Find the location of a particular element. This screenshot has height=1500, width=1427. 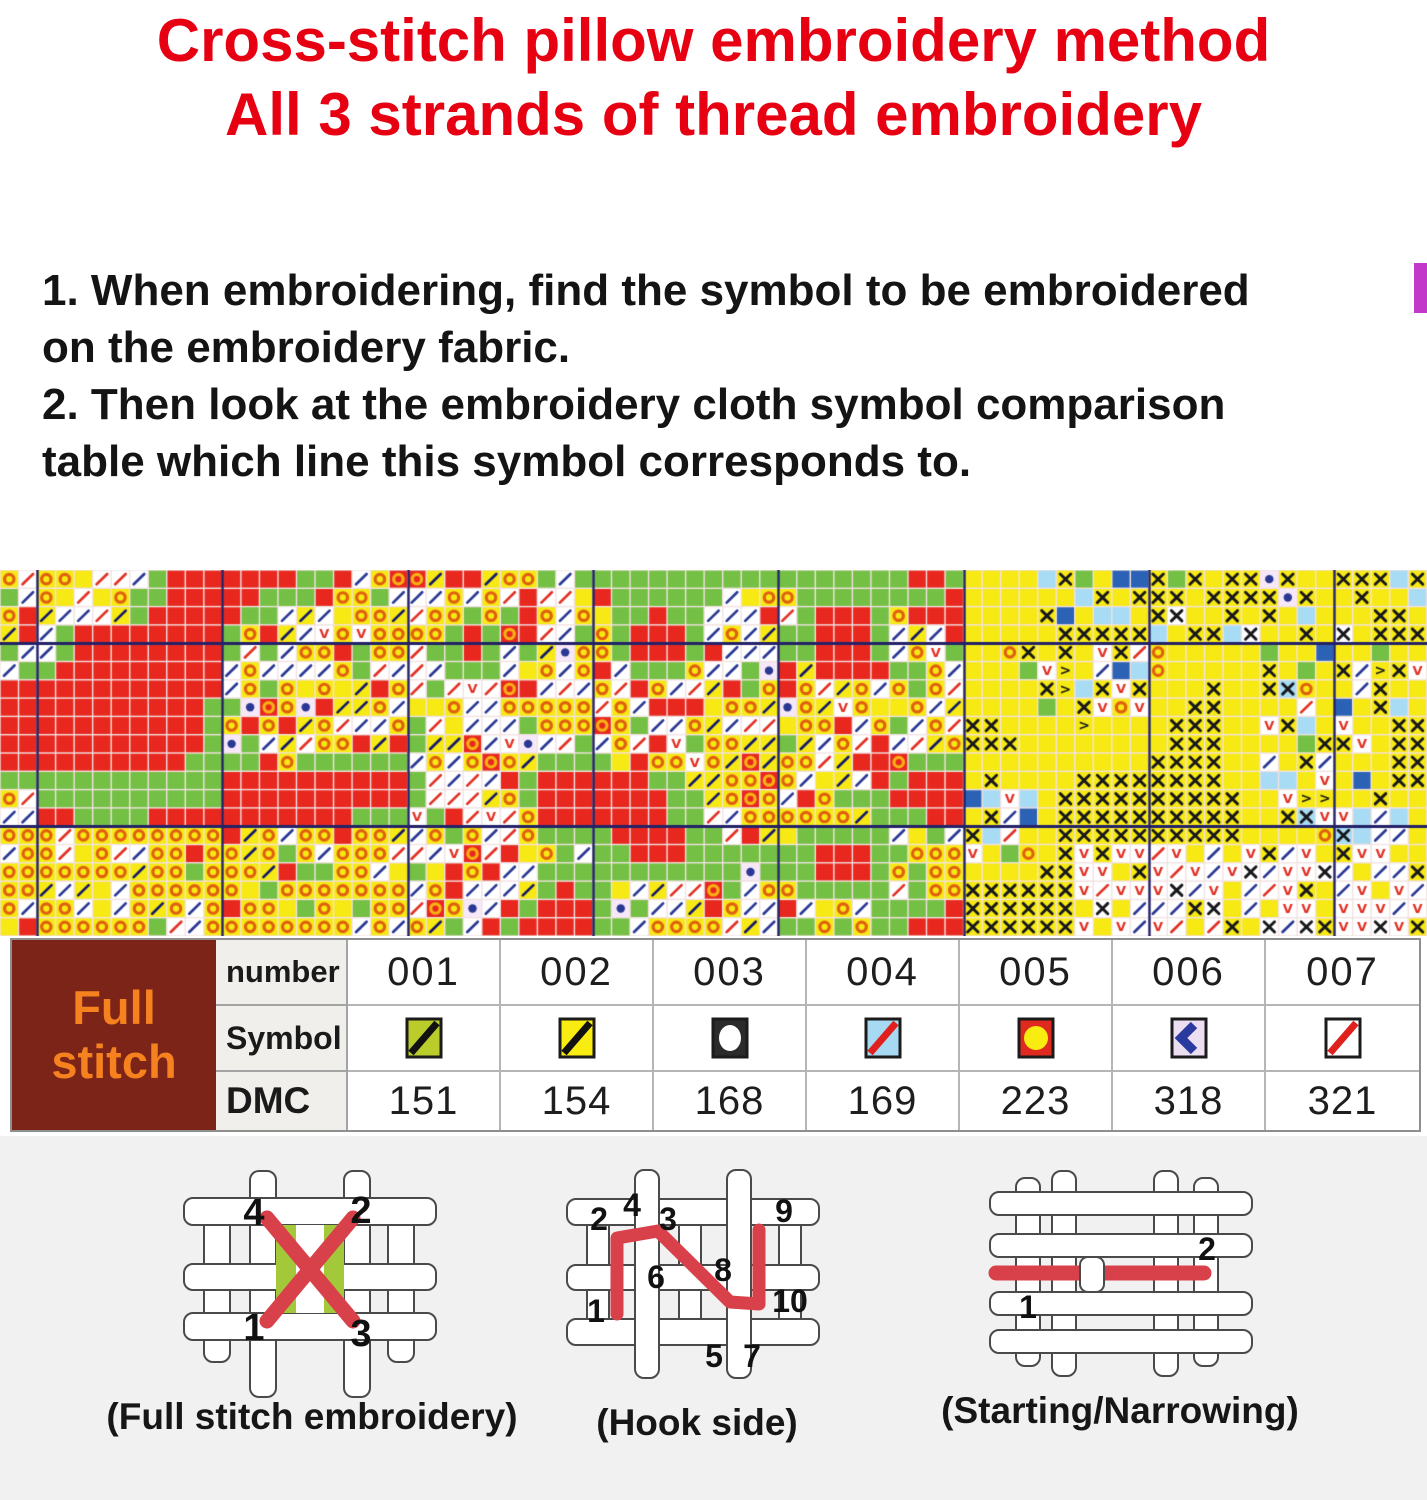

legend-row-labels: number Symbol DMC is located at coordinates (282, 1035).